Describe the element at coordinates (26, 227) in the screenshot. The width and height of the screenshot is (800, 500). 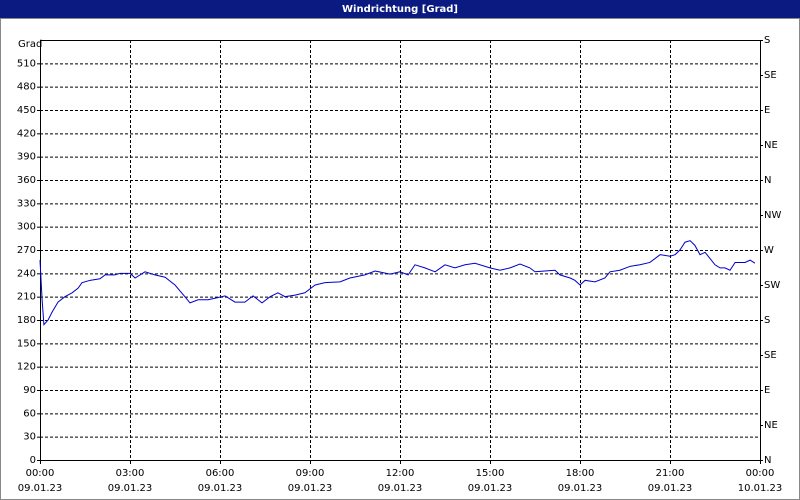
I see `y-tick-label: 300` at that location.